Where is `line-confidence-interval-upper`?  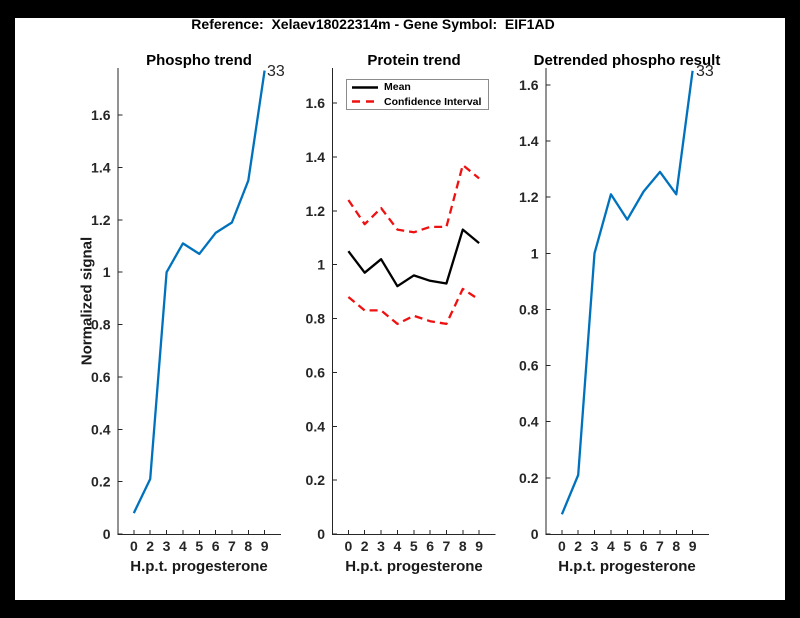 line-confidence-interval-upper is located at coordinates (413, 198).